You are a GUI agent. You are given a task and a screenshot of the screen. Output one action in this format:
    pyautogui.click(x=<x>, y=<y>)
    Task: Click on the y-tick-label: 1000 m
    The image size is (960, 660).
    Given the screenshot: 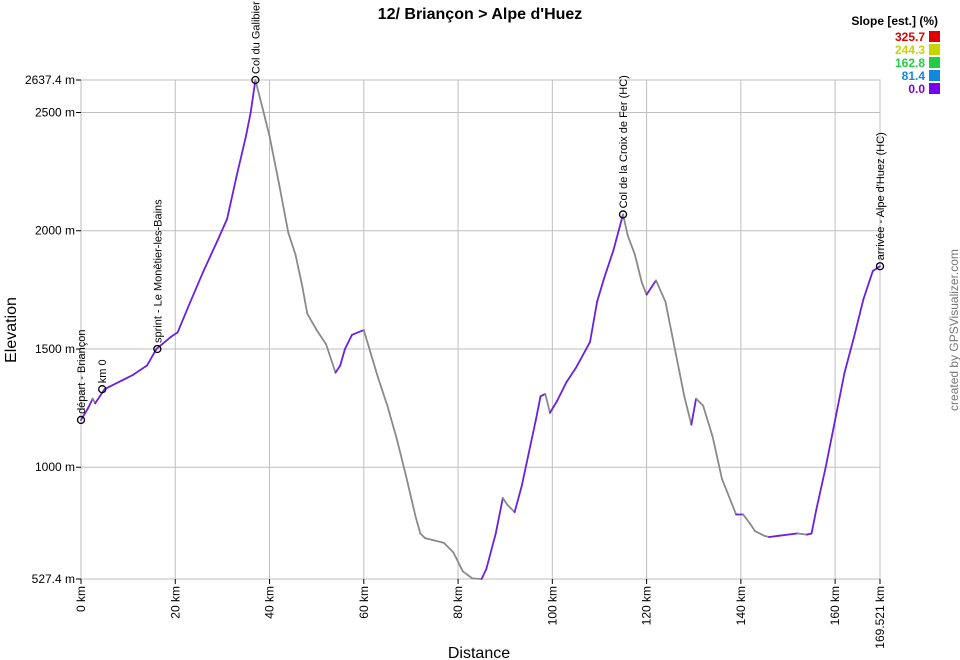 What is the action you would take?
    pyautogui.click(x=55, y=467)
    